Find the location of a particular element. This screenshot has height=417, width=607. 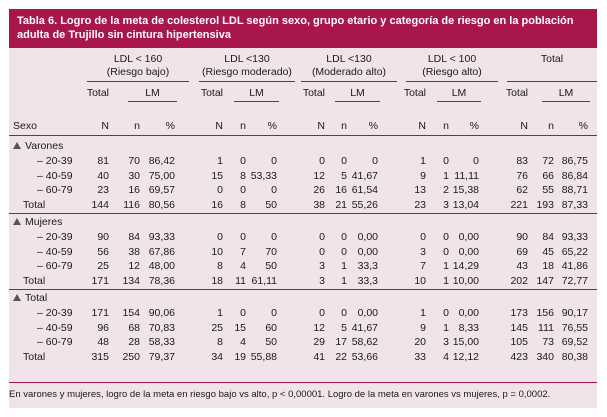

age-row-label: – 40-59 is located at coordinates (55, 175).